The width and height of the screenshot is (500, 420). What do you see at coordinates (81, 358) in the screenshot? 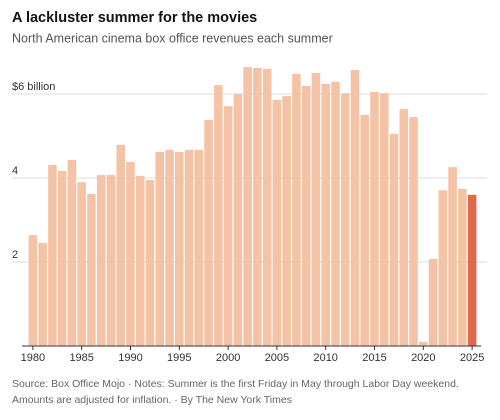
I see `x-tick-label: 1985` at bounding box center [81, 358].